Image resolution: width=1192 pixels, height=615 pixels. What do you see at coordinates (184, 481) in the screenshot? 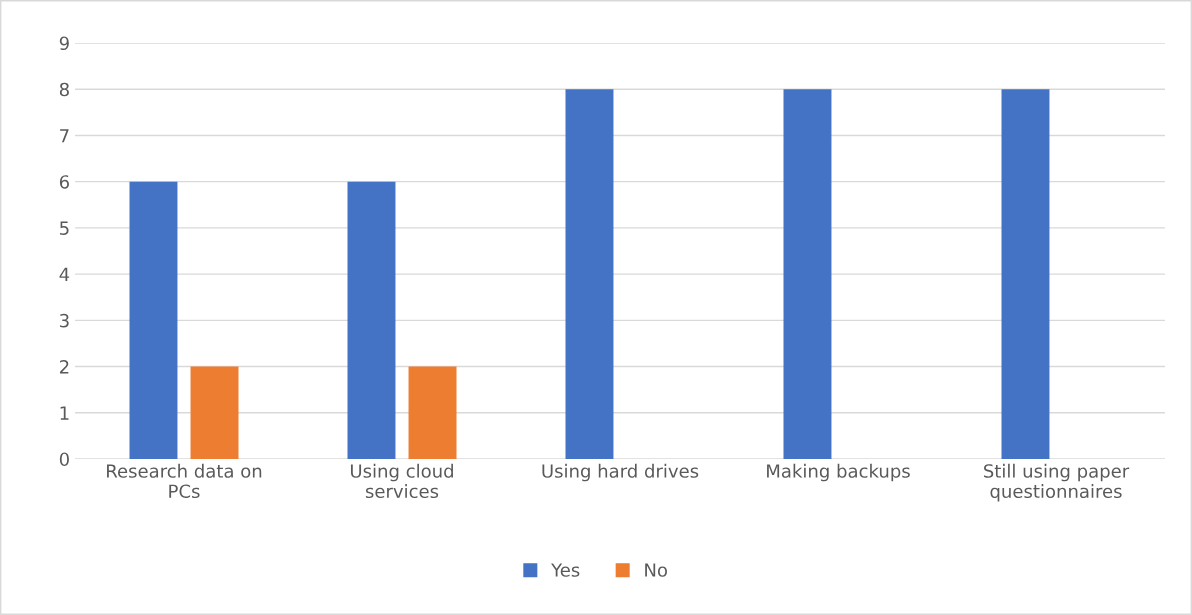
I see `x-tick-label: Research data on PCs` at bounding box center [184, 481].